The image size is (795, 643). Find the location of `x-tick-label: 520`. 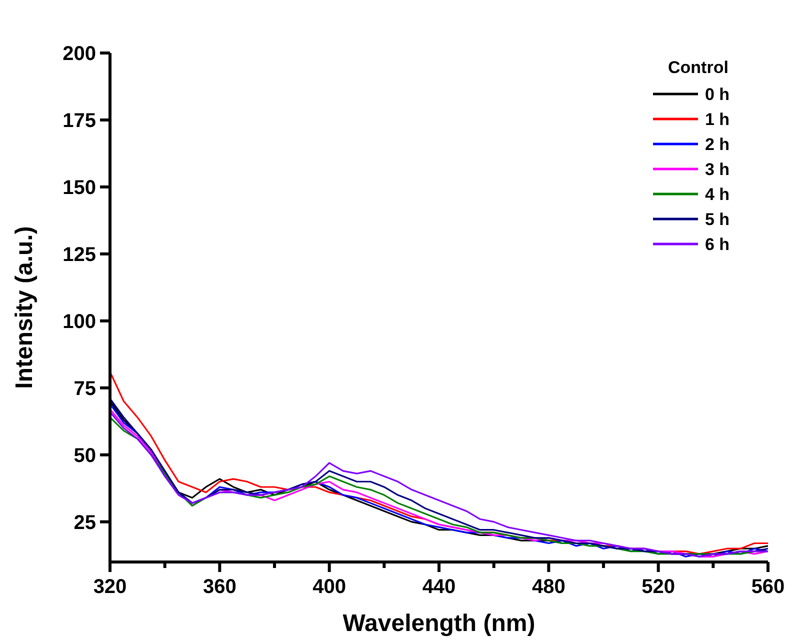

x-tick-label: 520 is located at coordinates (659, 587).